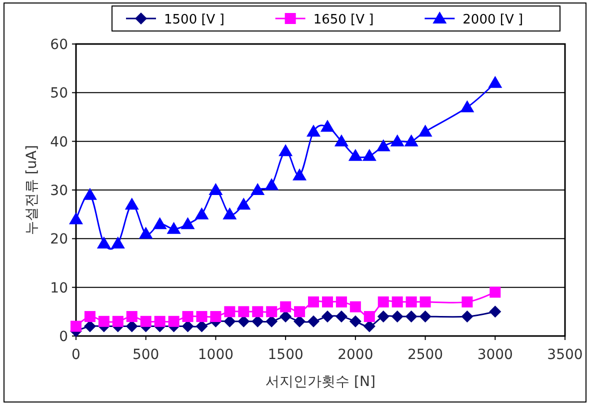 This screenshot has height=407, width=591. Describe the element at coordinates (59, 45) in the screenshot. I see `y-tick-label: 60` at that location.